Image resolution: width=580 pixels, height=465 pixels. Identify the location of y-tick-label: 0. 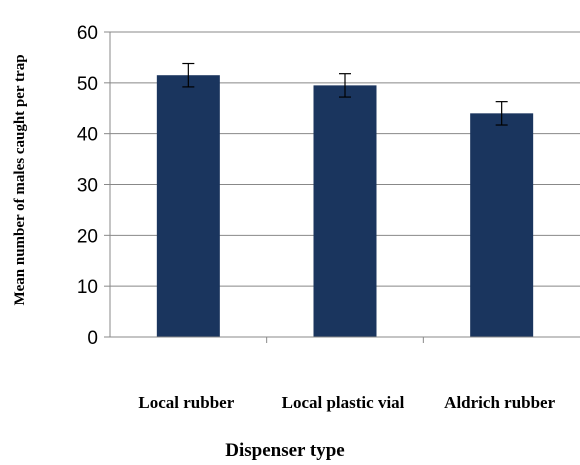
(92, 338).